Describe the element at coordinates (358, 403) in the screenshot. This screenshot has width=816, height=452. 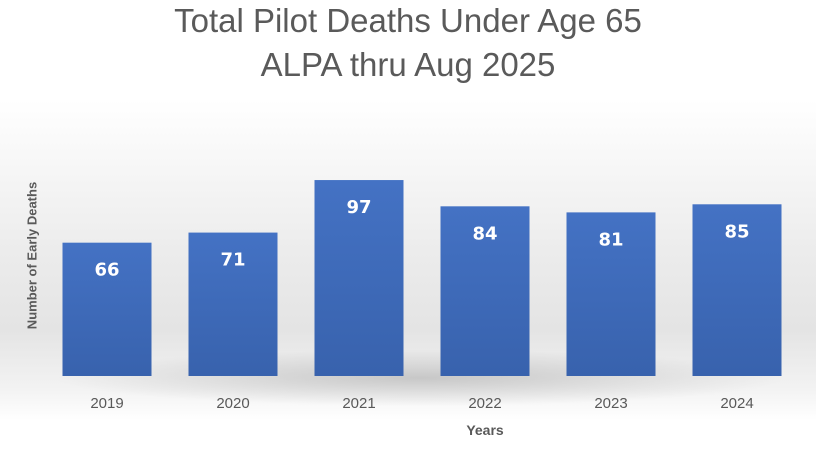
I see `x-tick-label: 2021` at that location.